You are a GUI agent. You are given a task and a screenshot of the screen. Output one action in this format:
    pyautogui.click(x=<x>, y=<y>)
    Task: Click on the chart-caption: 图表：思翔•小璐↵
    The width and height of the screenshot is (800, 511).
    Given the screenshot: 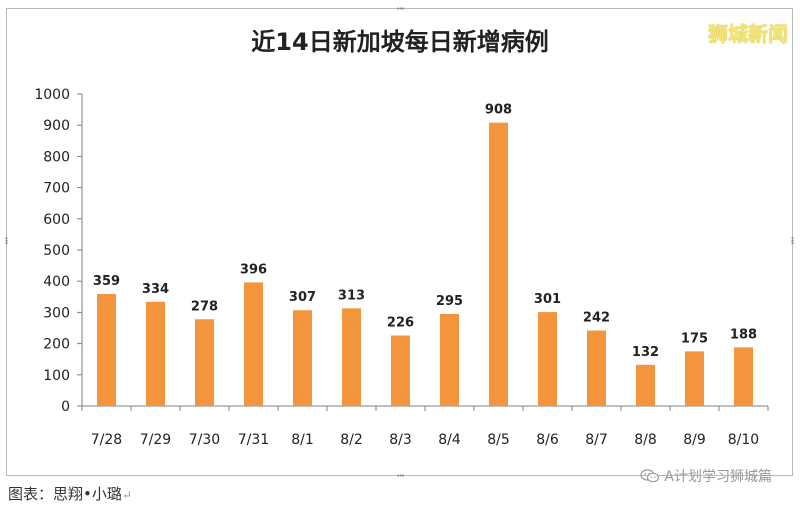 What is the action you would take?
    pyautogui.click(x=70, y=493)
    